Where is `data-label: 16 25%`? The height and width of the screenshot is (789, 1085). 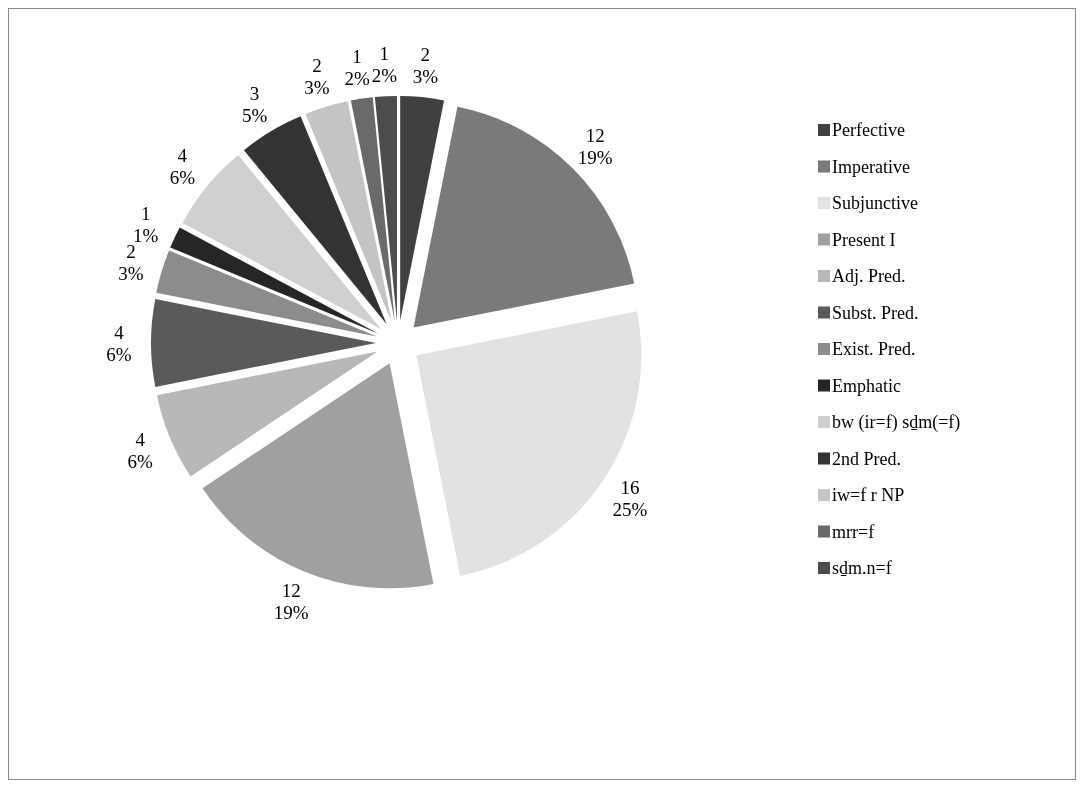
data-label: 16 25% is located at coordinates (630, 498).